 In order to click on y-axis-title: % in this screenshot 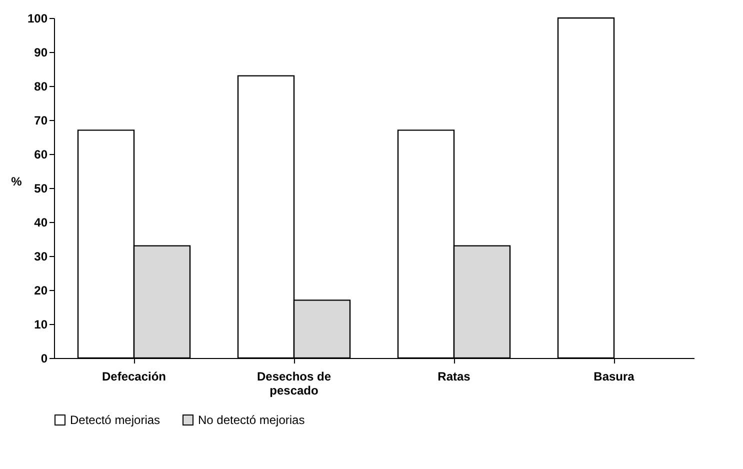, I will do `click(16, 181)`.